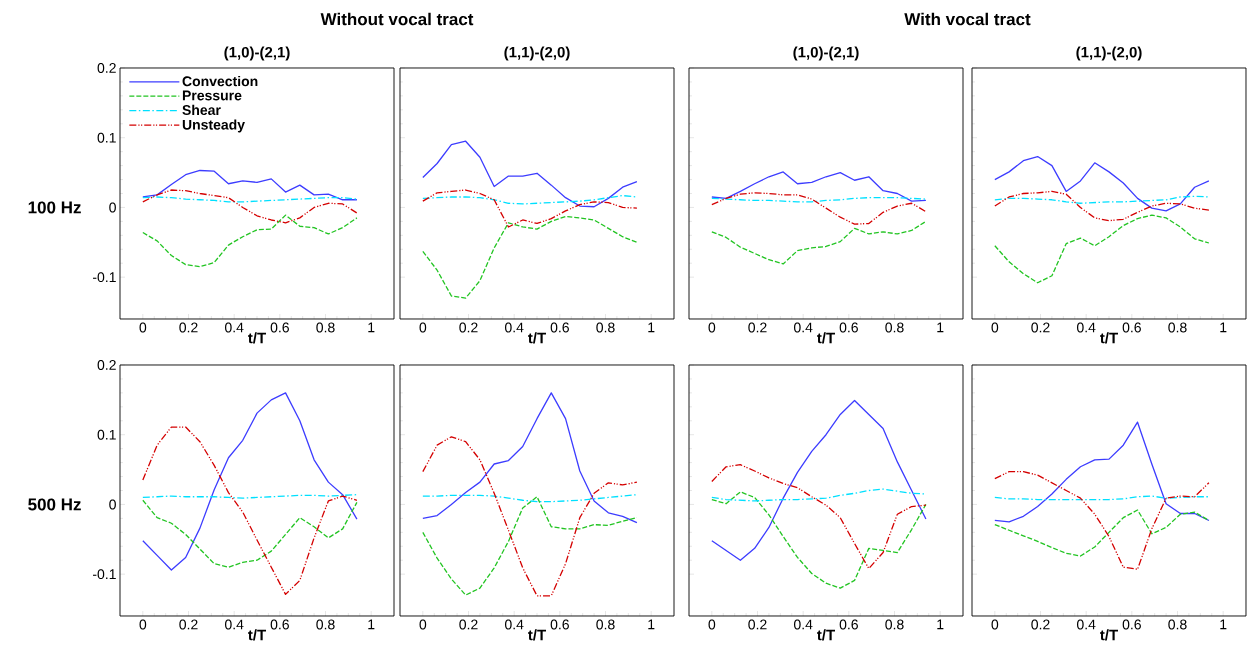 Image resolution: width=1248 pixels, height=650 pixels. Describe the element at coordinates (201, 110) in the screenshot. I see `legend-label: Shear` at that location.